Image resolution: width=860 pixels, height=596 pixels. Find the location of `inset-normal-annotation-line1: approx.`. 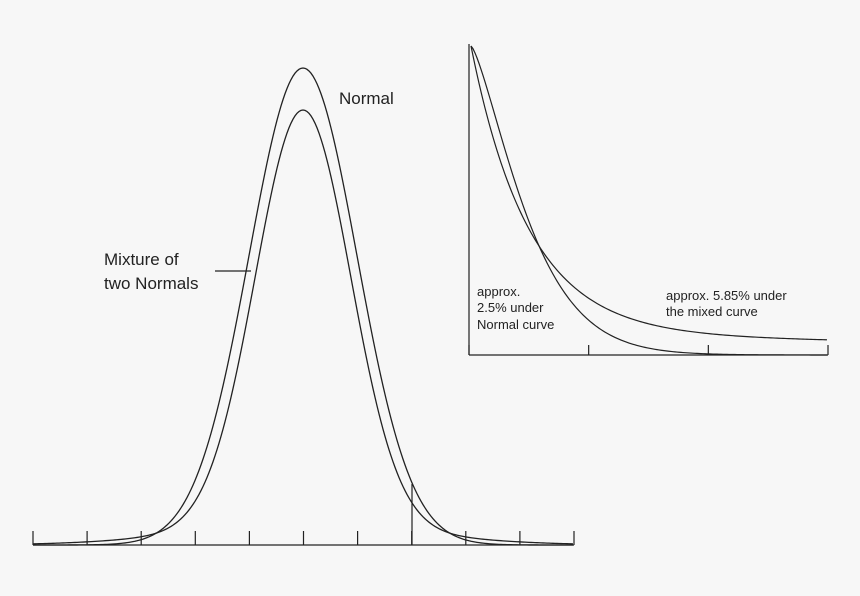

inset-normal-annotation-line1: approx. is located at coordinates (498, 291).